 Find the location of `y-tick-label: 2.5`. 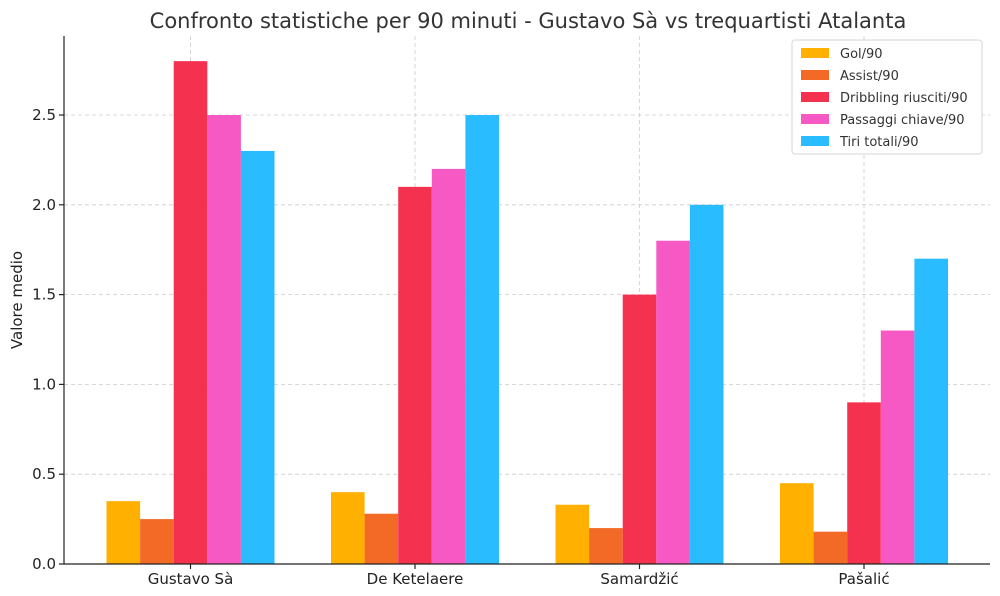

y-tick-label: 2.5 is located at coordinates (44, 115).